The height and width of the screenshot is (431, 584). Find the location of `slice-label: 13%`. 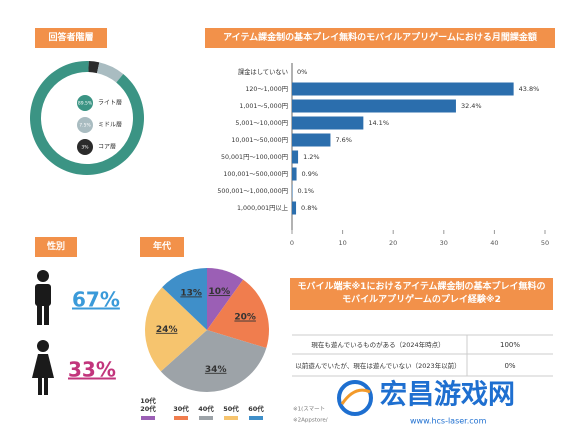

slice-label: 13% is located at coordinates (191, 293).